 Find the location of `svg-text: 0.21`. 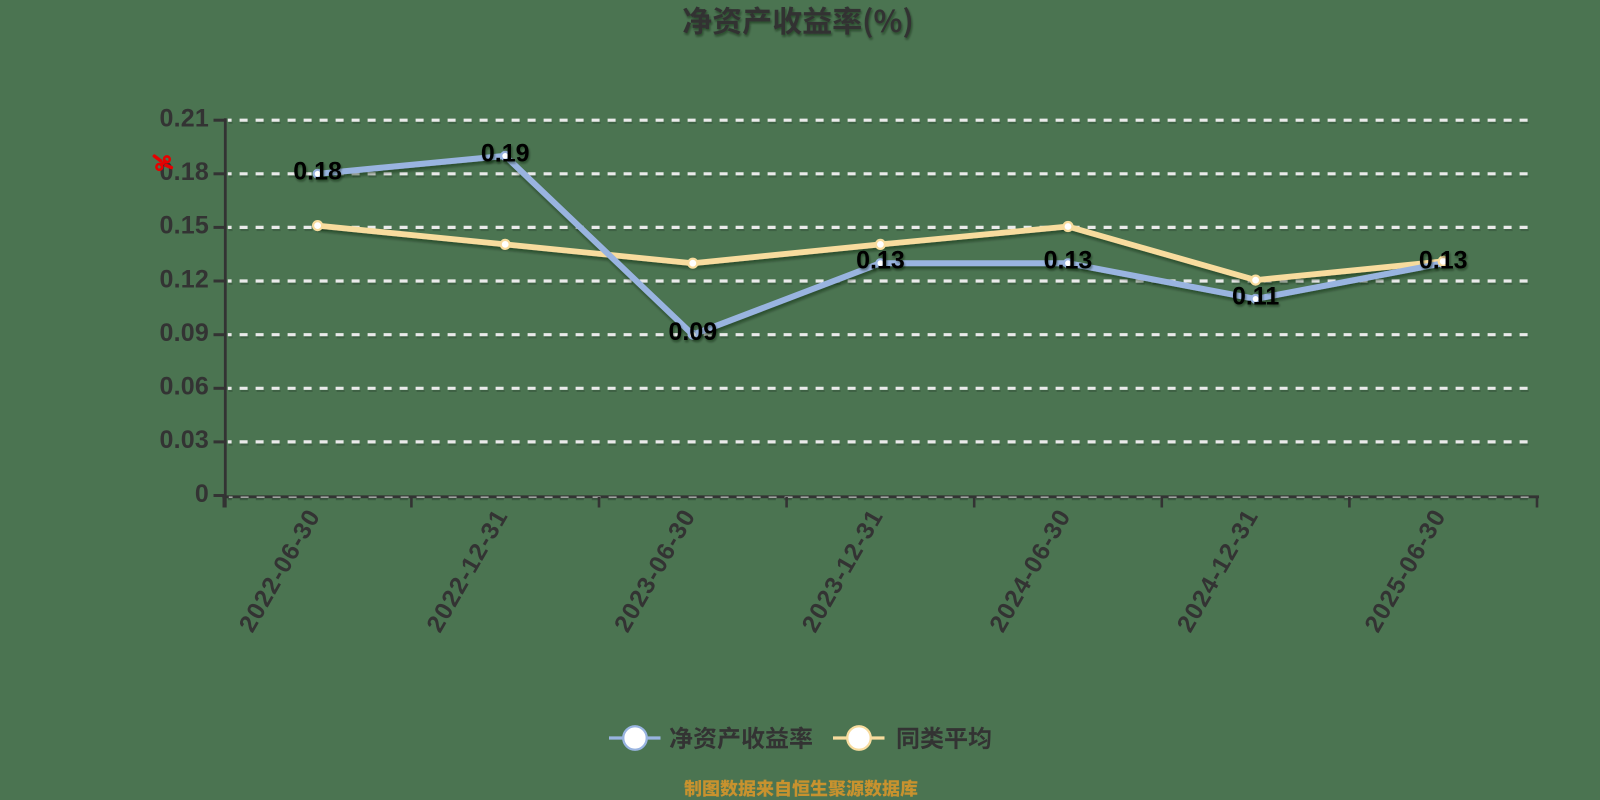

svg-text: 0.21 is located at coordinates (184, 119).